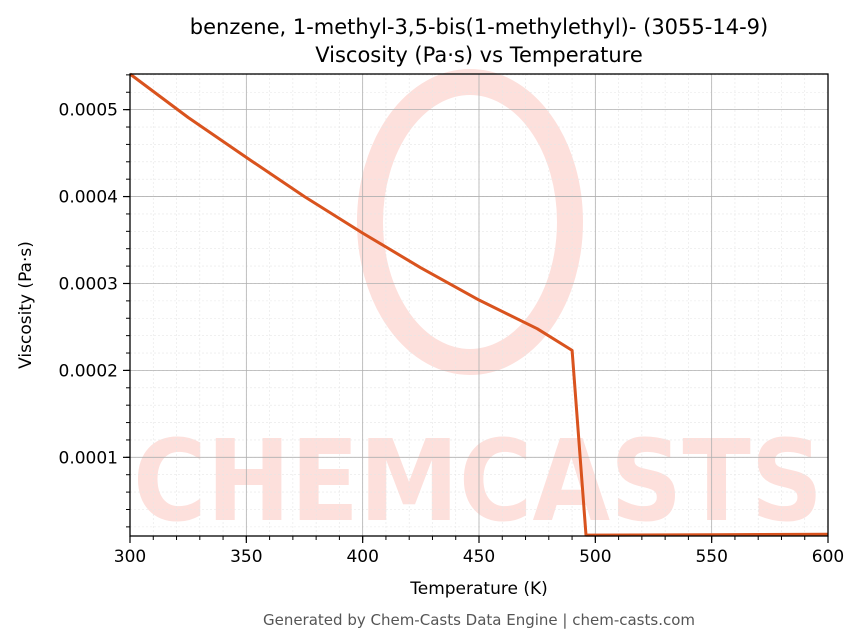  I want to click on x-tick-label: 400, so click(362, 557).